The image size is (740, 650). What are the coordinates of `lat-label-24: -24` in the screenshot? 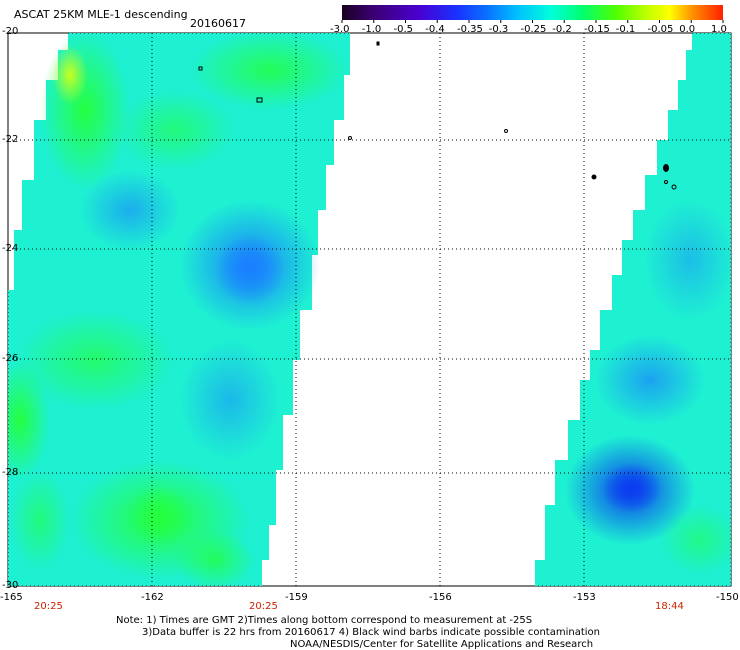 It's located at (10, 248).